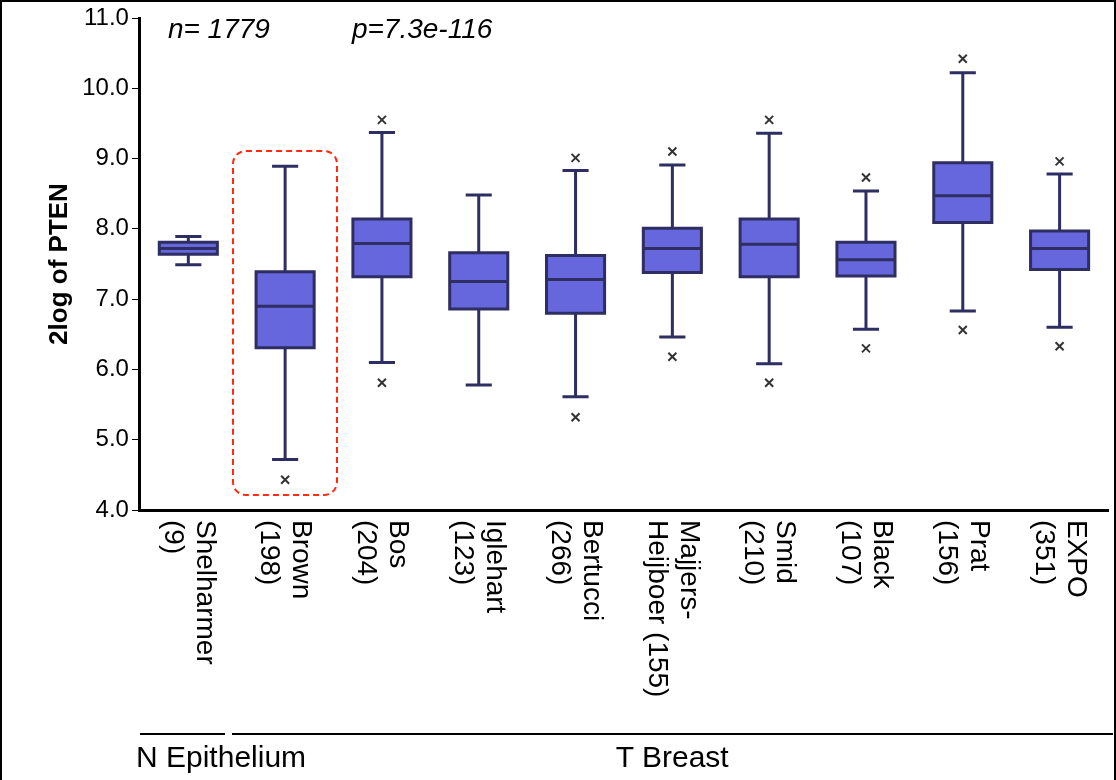  What do you see at coordinates (112, 157) in the screenshot?
I see `y-tick-label: 9.0` at bounding box center [112, 157].